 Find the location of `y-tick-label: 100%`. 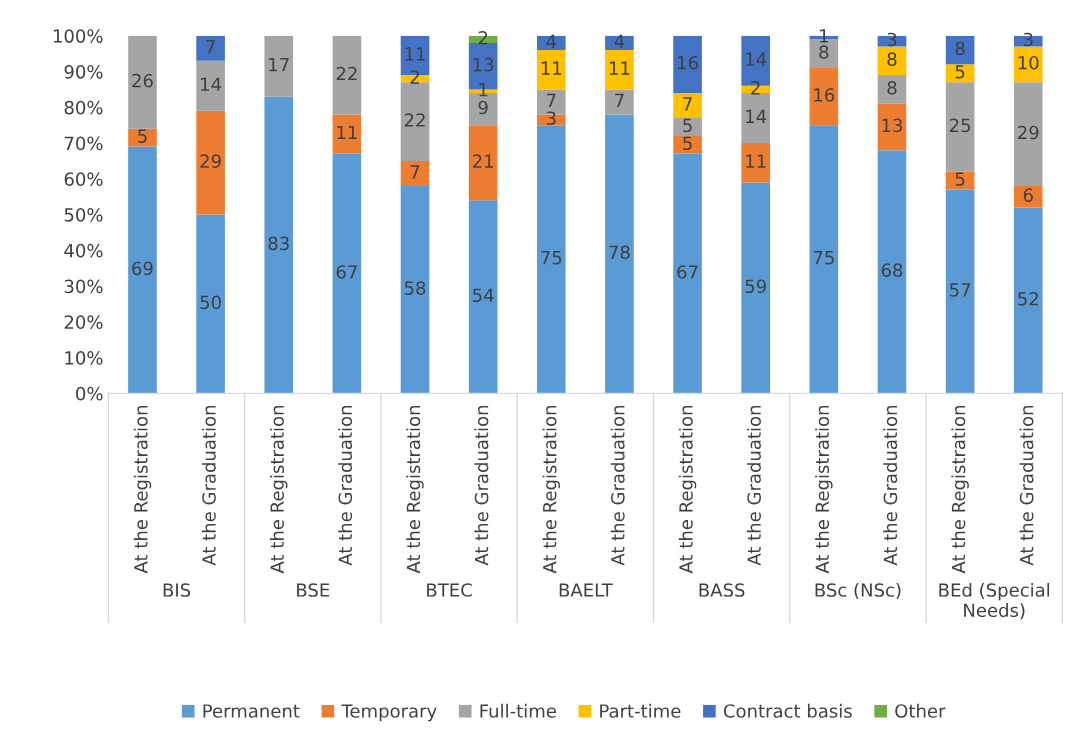

y-tick-label: 100% is located at coordinates (78, 36).